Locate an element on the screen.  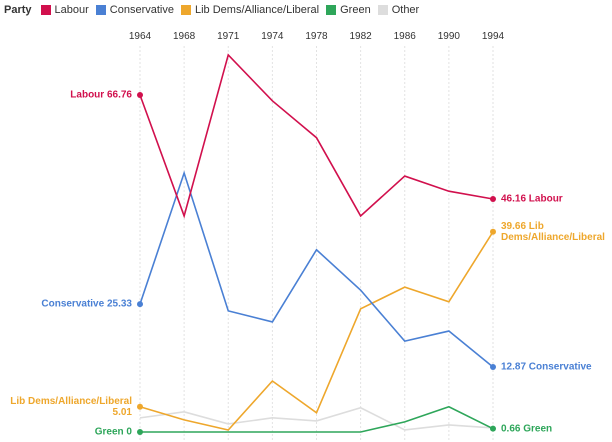
data-label: Lib Dems/Alliance/Liberal 5.01 is located at coordinates (71, 406).